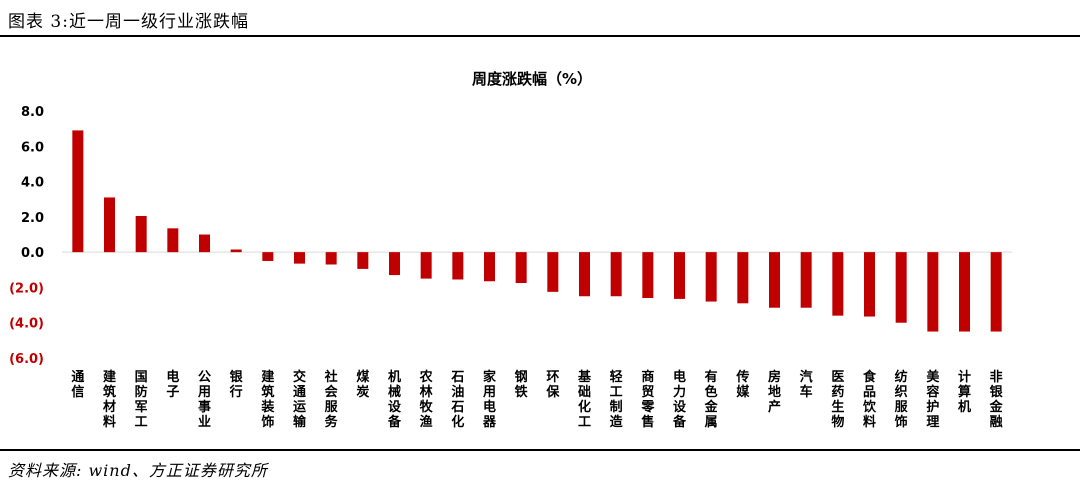 This screenshot has height=497, width=1080. Describe the element at coordinates (236, 384) in the screenshot. I see `x-tick-label: 银行` at that location.